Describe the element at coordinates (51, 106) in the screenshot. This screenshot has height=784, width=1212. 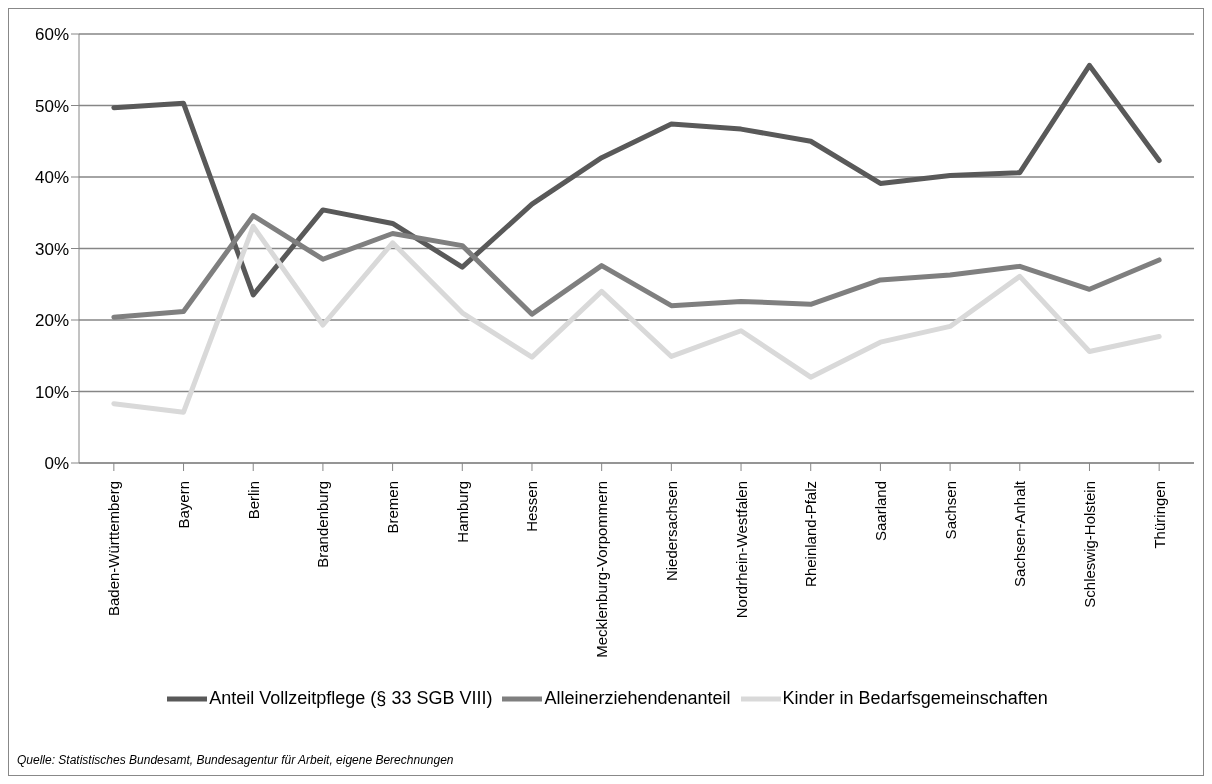
I see `y-tick-label: 50%` at that location.